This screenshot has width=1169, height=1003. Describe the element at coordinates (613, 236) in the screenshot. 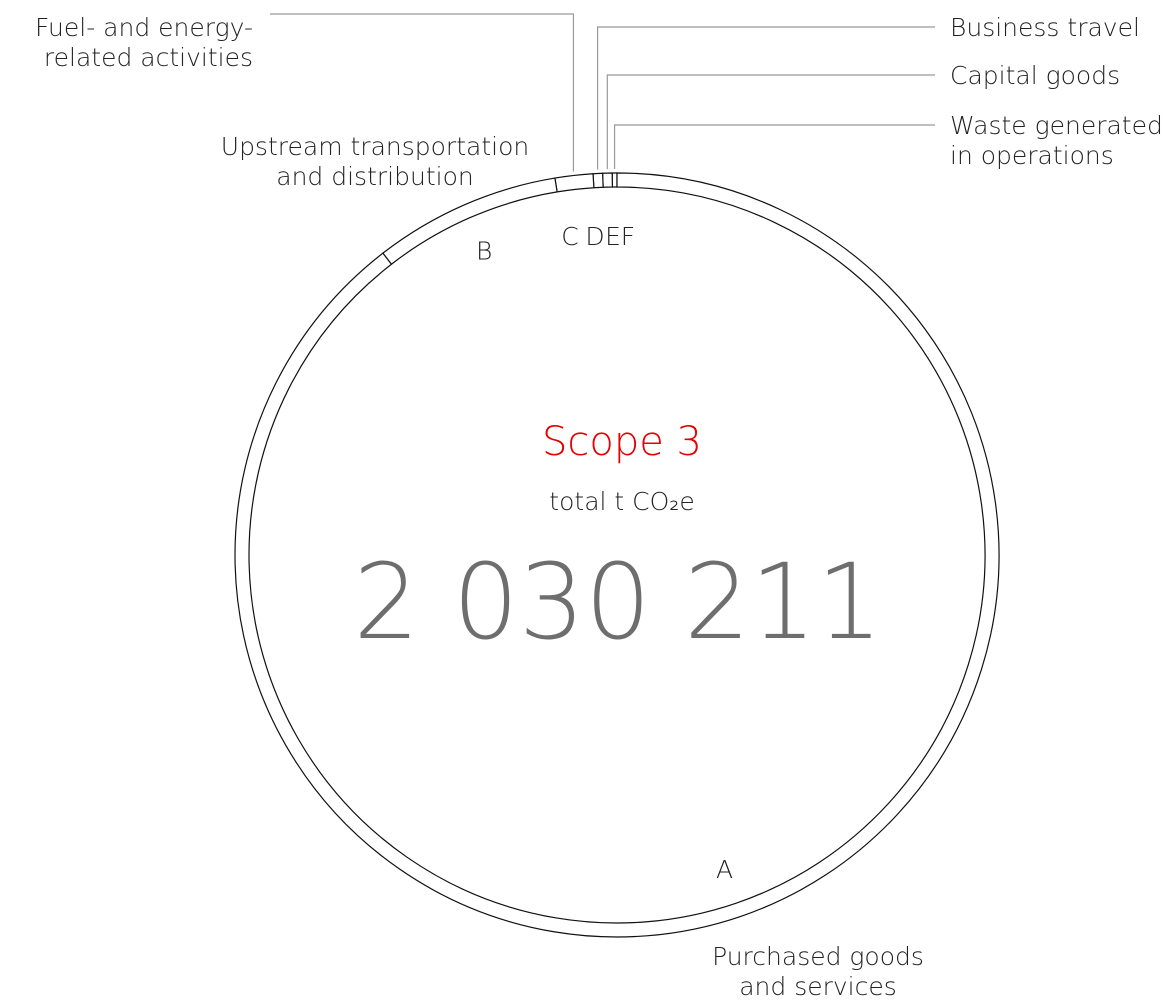

I see `segment-letter: E` at that location.